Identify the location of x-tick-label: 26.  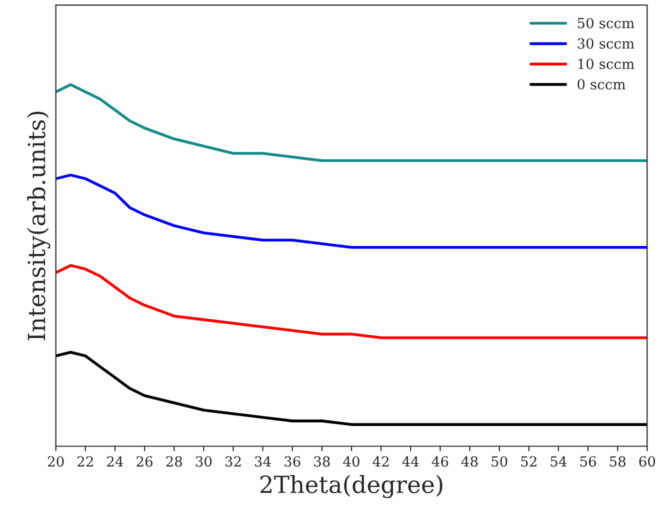
(144, 461).